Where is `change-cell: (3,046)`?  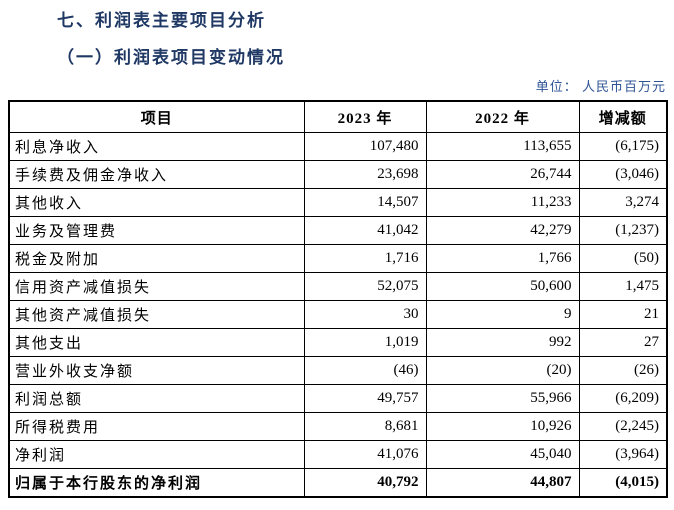
change-cell: (3,046) is located at coordinates (623, 174).